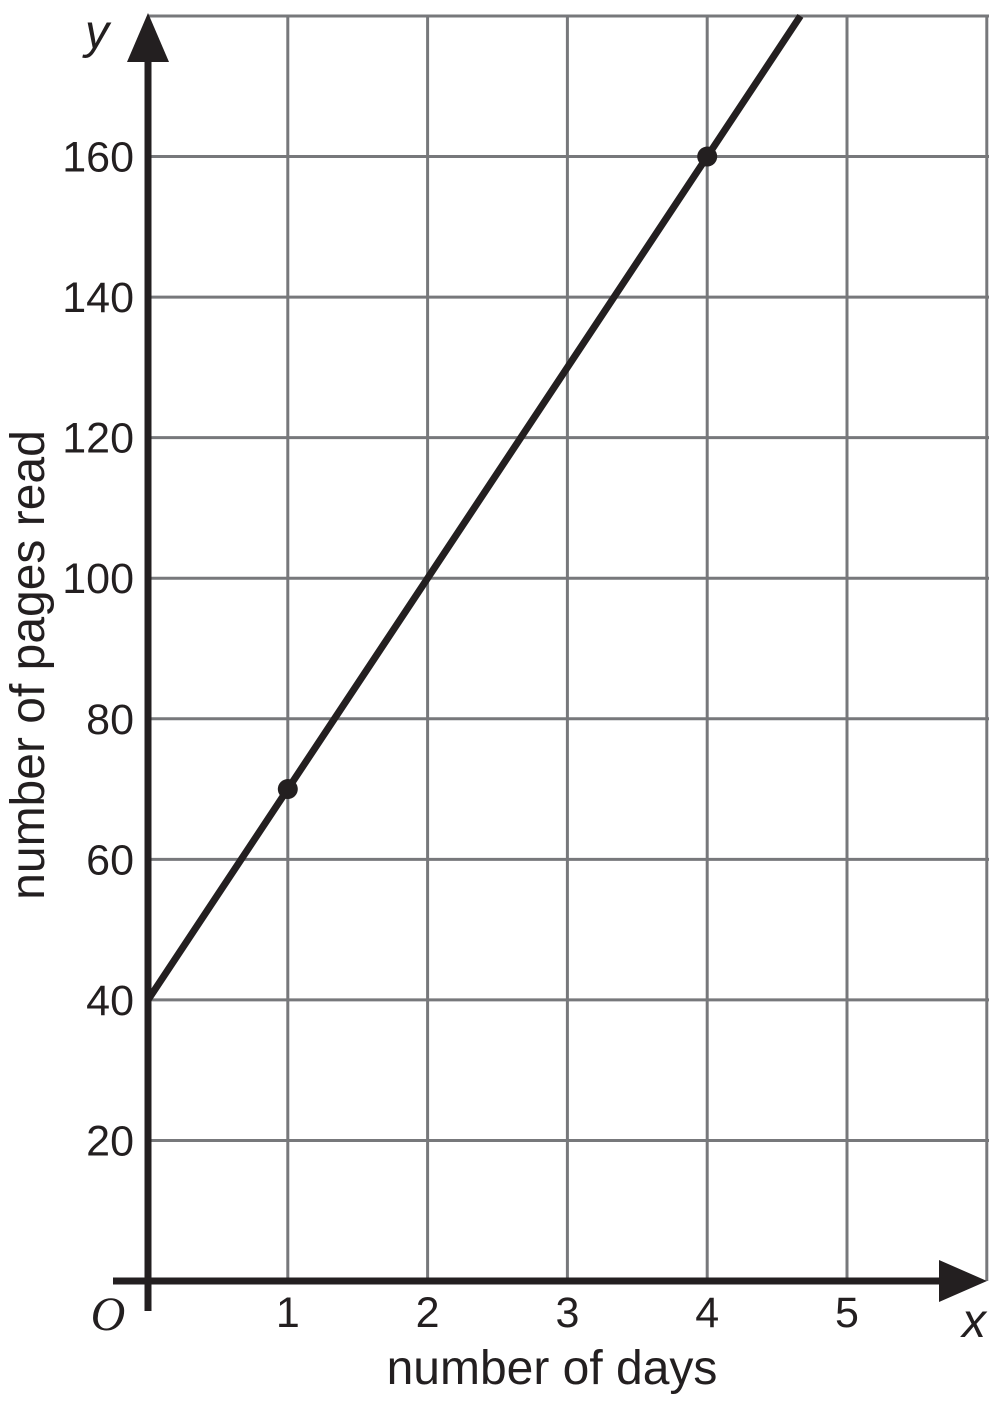 This screenshot has width=989, height=1404. What do you see at coordinates (98, 158) in the screenshot?
I see `y-tick-label-160: 160` at bounding box center [98, 158].